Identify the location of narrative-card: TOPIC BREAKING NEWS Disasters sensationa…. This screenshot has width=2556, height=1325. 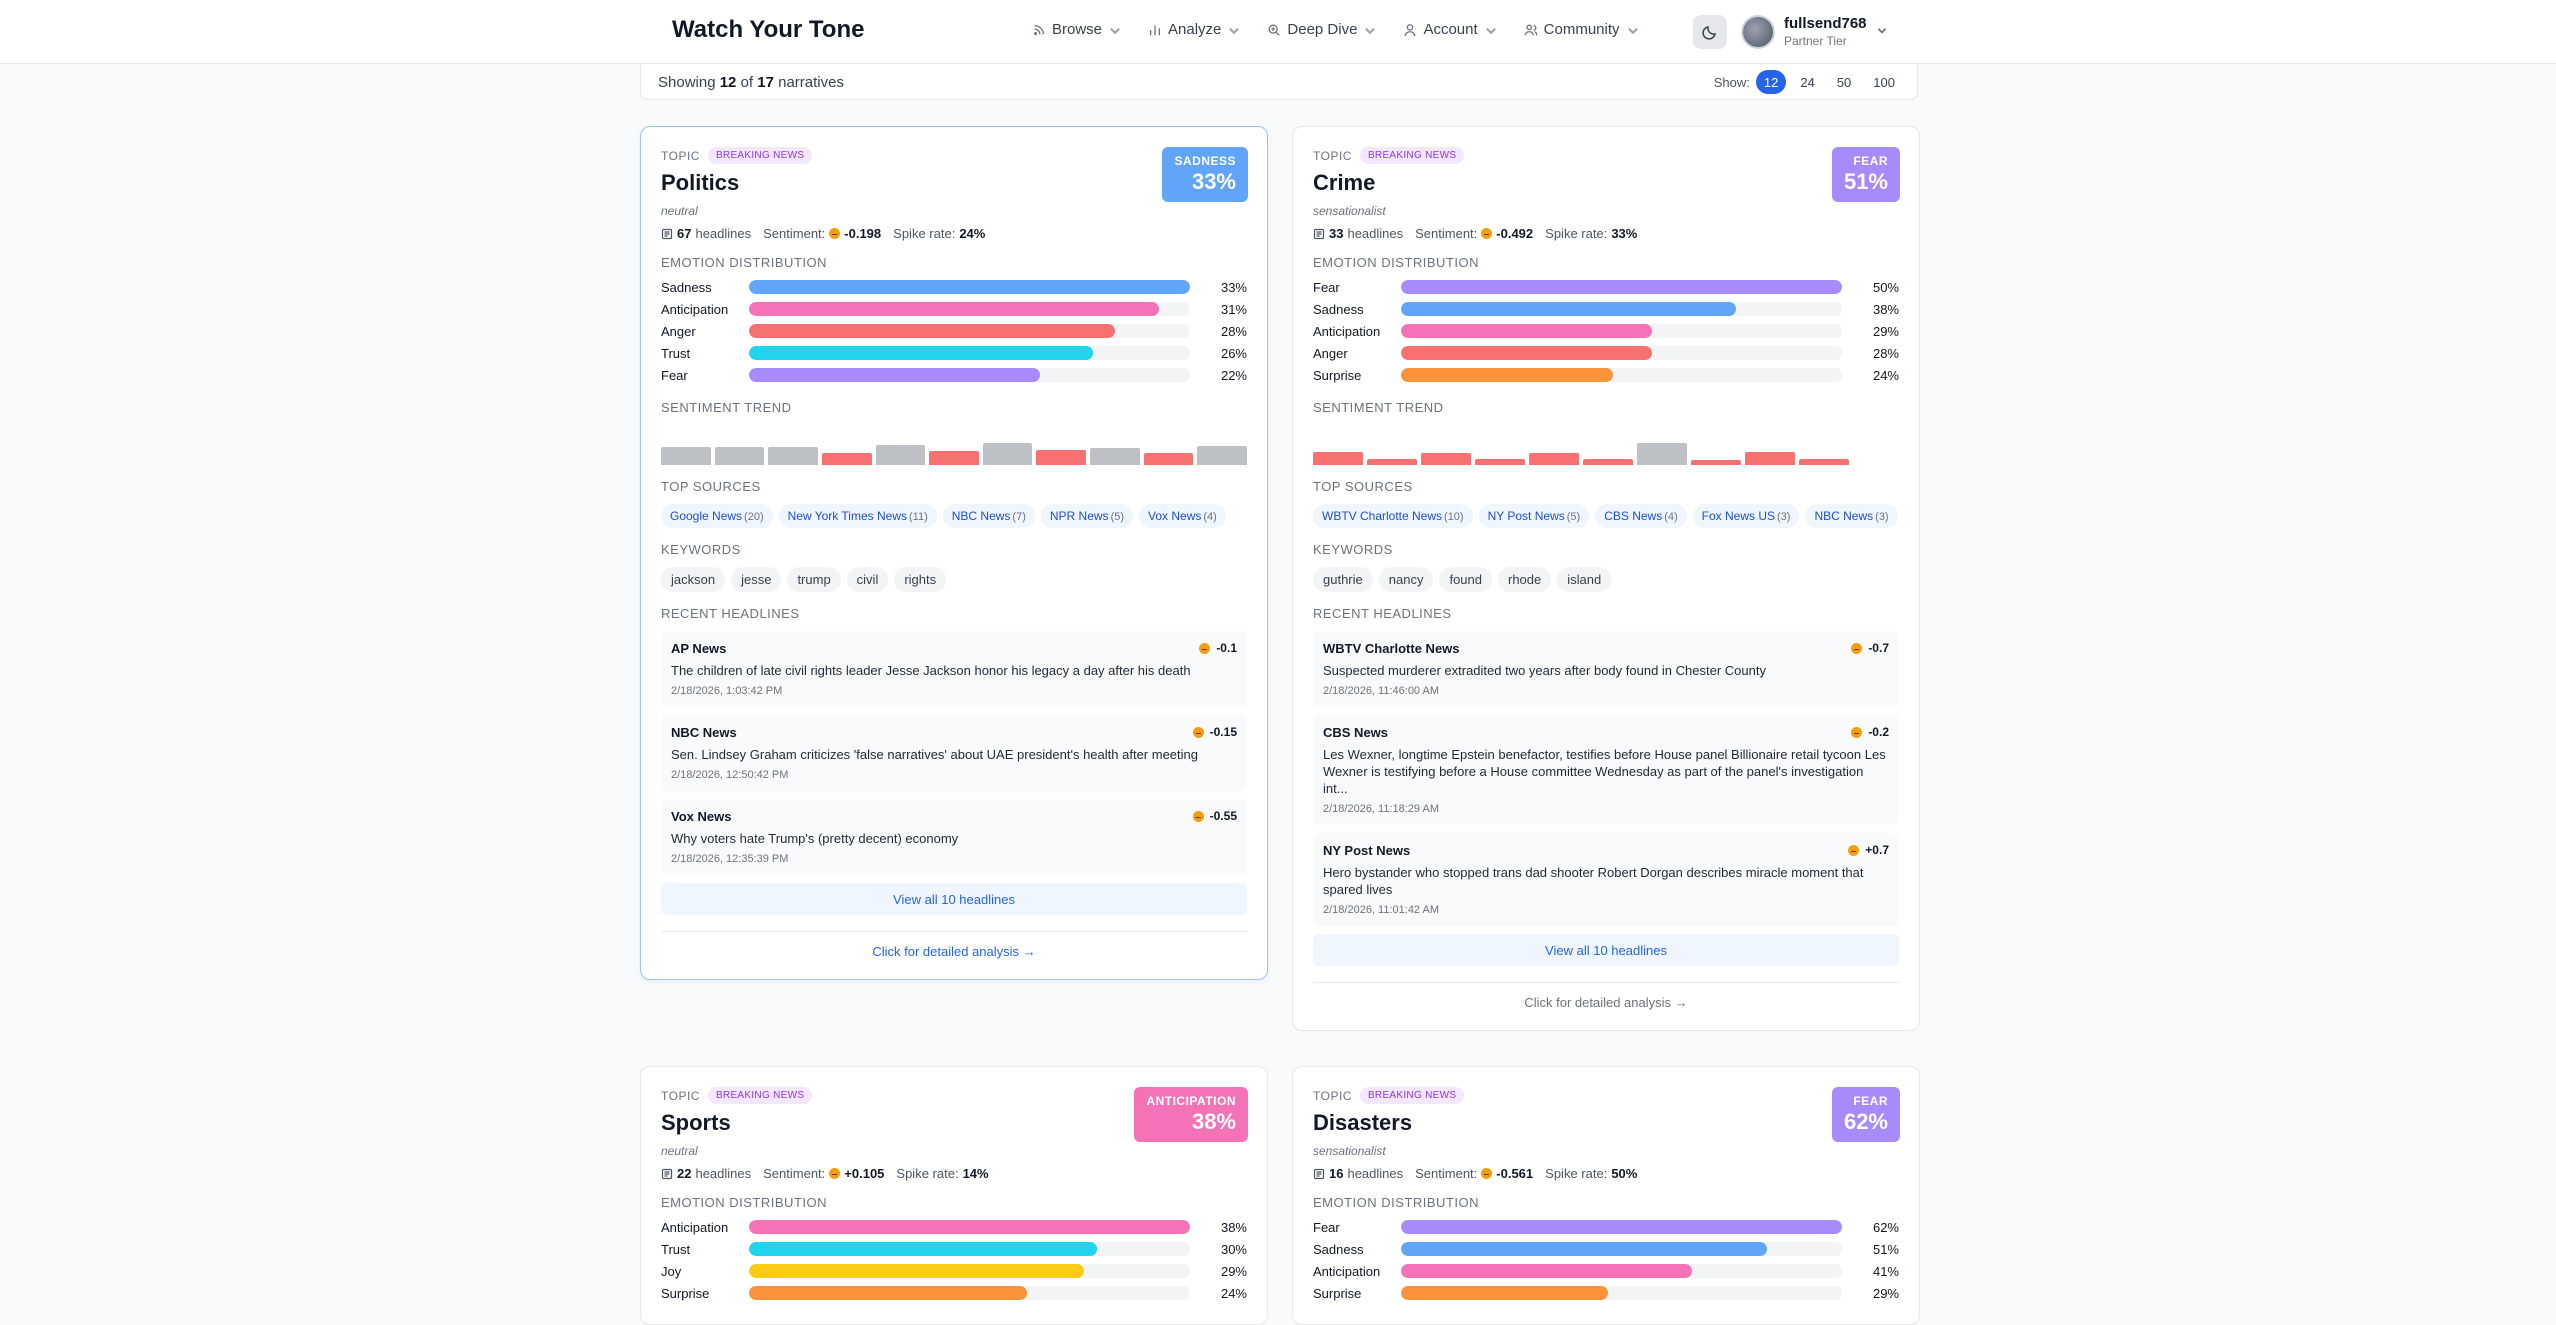
(1606, 1195).